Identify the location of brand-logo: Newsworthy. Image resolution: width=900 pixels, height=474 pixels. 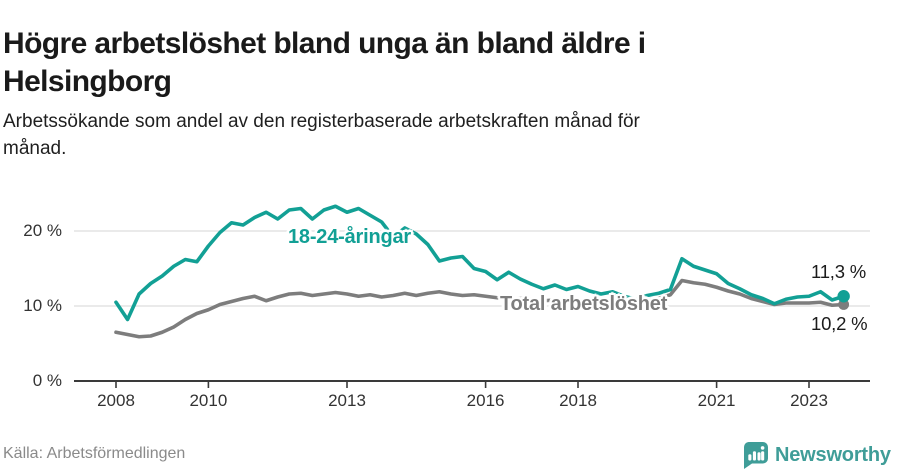
(816, 455).